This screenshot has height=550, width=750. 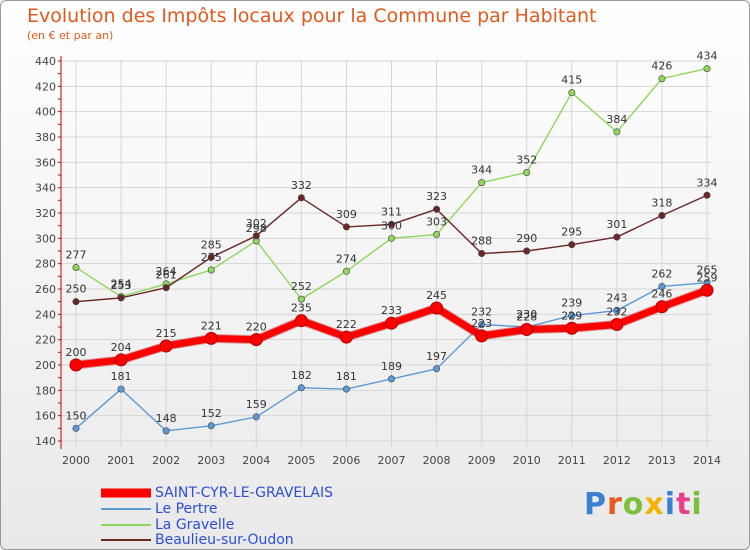 I want to click on data-label: 222, so click(x=346, y=324).